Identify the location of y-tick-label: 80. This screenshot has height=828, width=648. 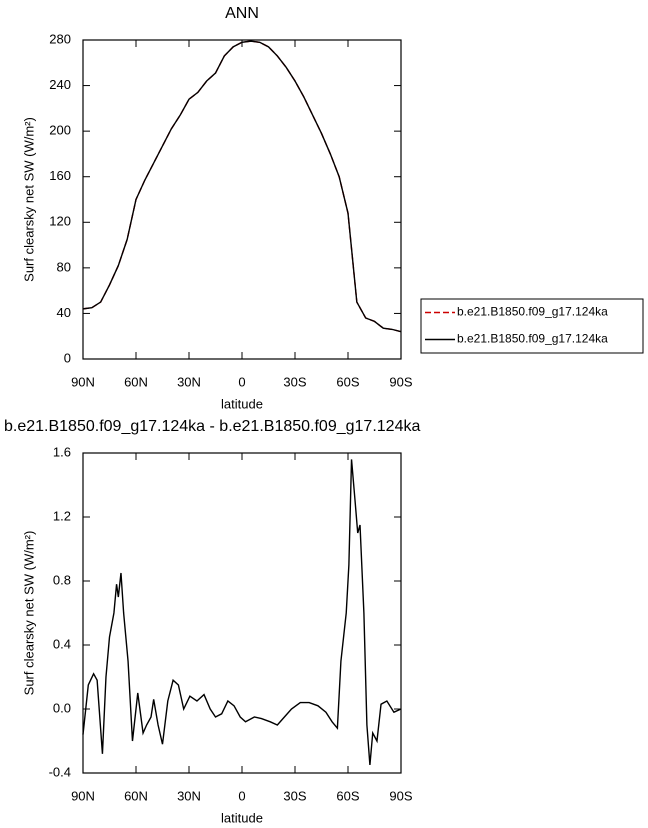
(64, 266).